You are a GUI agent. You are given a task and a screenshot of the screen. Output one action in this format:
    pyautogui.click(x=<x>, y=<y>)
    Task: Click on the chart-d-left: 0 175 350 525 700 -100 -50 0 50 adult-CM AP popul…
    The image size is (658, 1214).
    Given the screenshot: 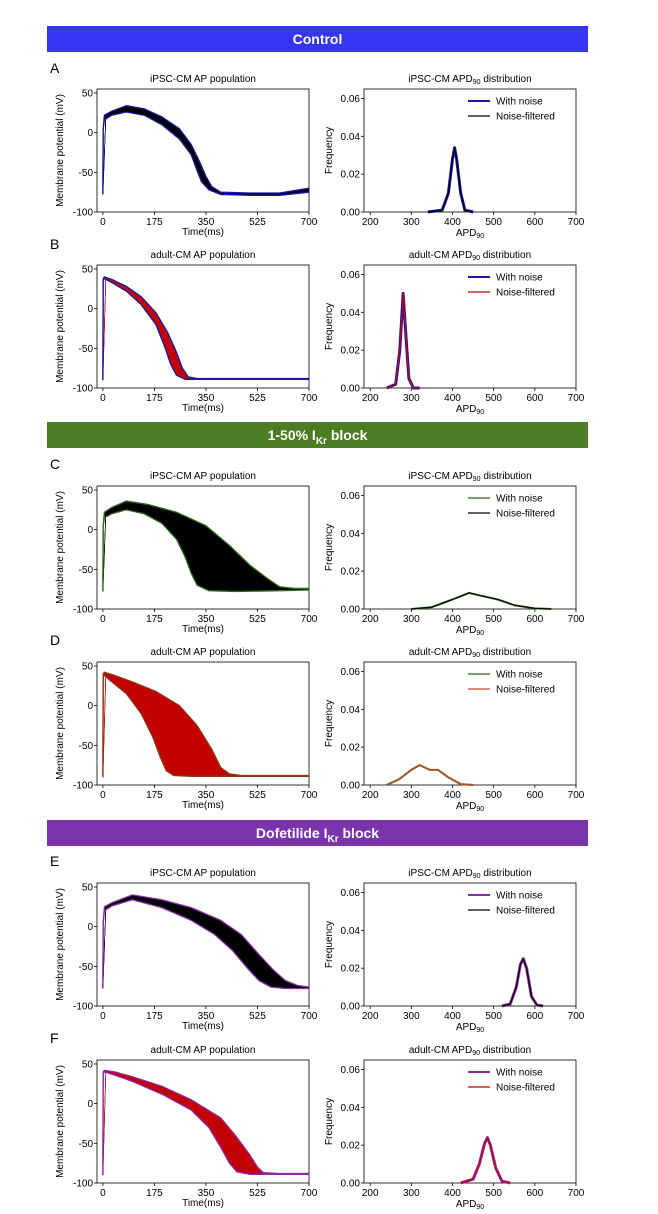 What is the action you would take?
    pyautogui.click(x=186, y=729)
    